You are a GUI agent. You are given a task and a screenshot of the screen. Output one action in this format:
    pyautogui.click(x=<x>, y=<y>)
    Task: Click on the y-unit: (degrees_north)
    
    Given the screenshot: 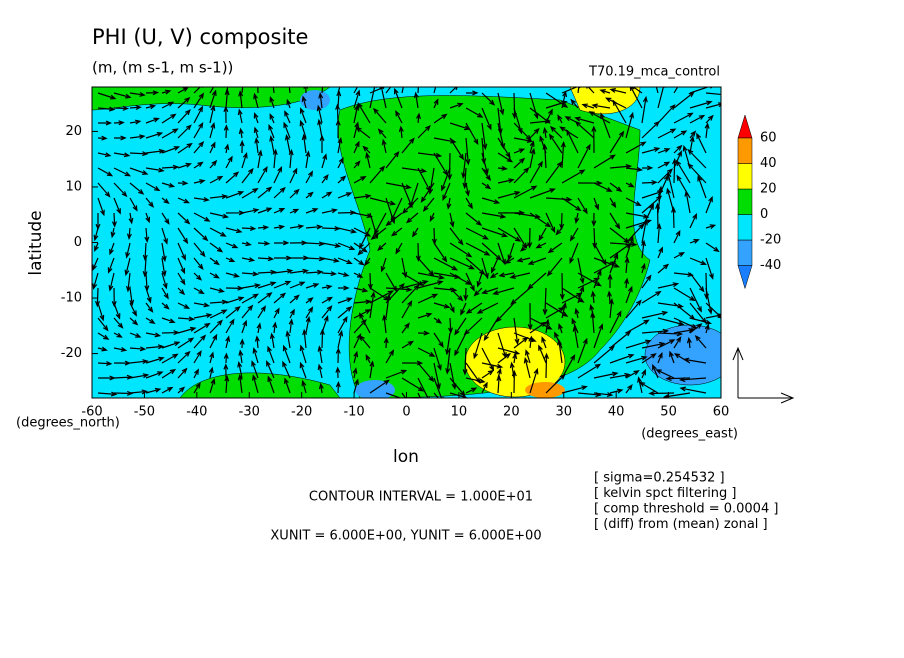 What is the action you would take?
    pyautogui.click(x=68, y=423)
    